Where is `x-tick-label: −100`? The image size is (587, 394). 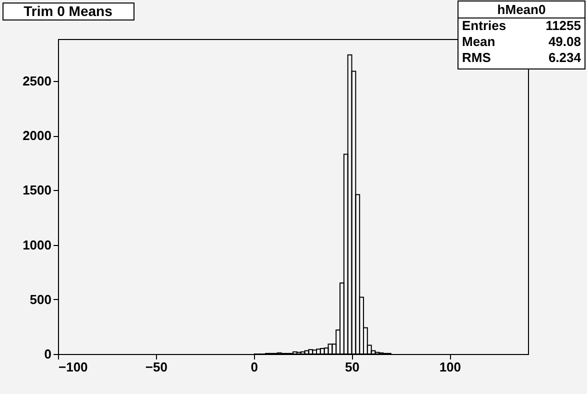
x-tick-label: −100 is located at coordinates (73, 367).